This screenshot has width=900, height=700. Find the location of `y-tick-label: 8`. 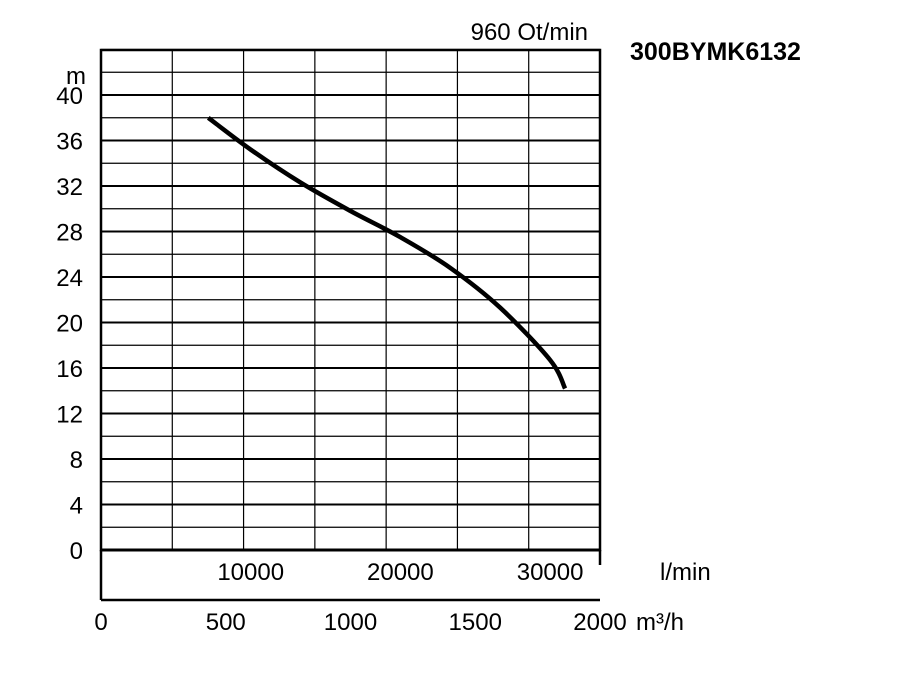

y-tick-label: 8 is located at coordinates (76, 460).